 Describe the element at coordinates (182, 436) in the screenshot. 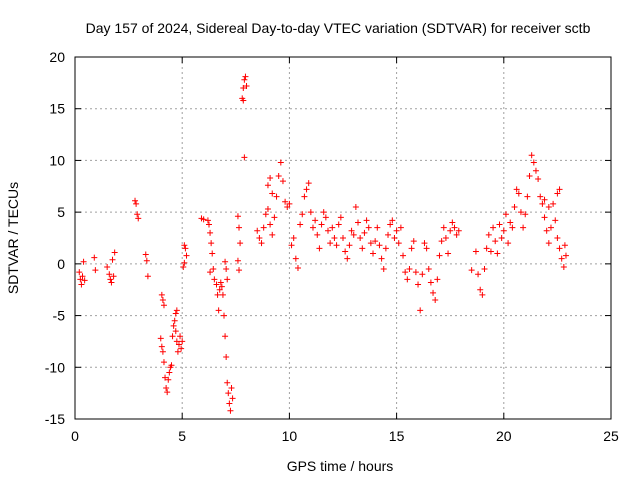

I see `x-tick-label: 5` at that location.